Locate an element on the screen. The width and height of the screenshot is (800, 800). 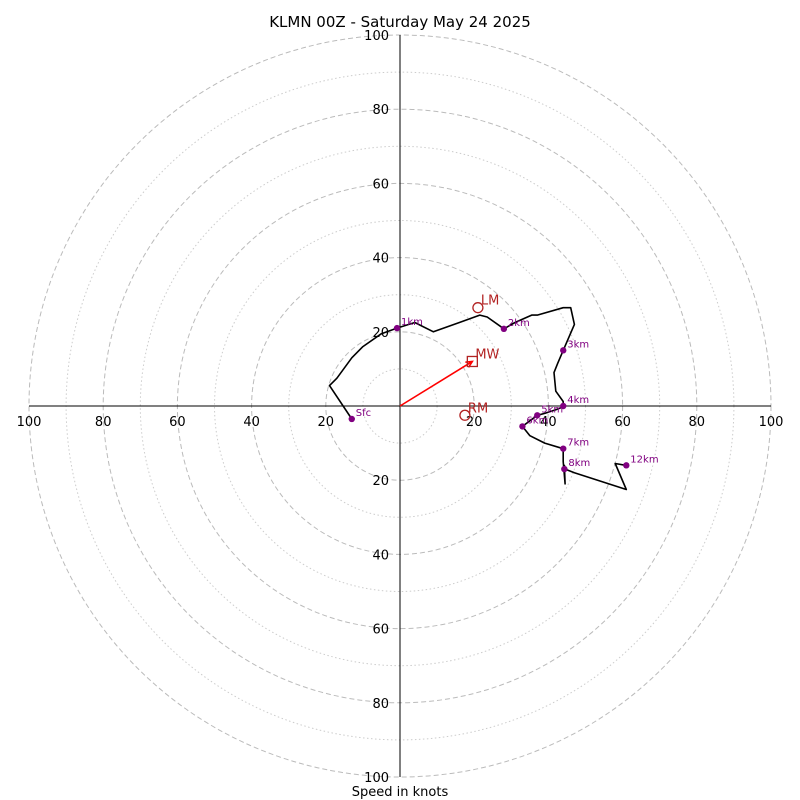
tick-label-bottom: 20 is located at coordinates (380, 481).